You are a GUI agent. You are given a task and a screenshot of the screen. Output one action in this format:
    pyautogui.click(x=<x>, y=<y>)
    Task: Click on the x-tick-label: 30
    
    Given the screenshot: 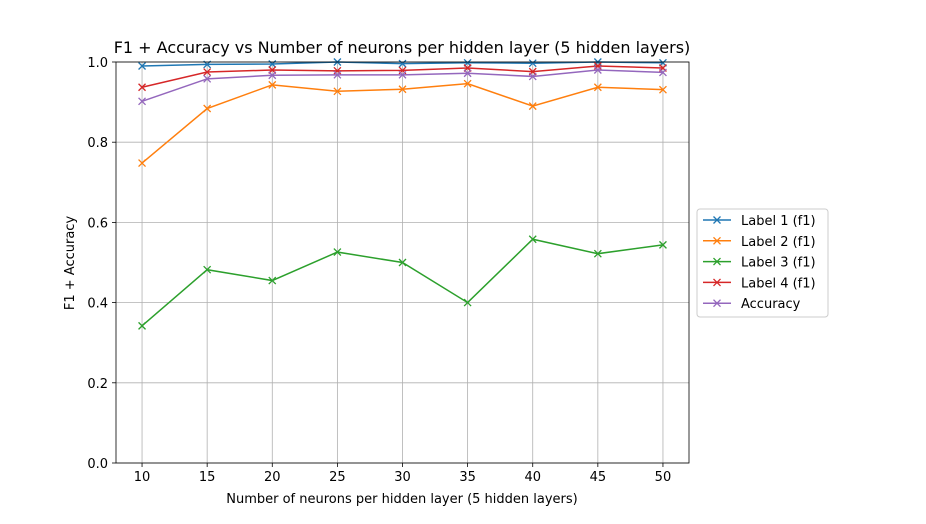 What is the action you would take?
    pyautogui.click(x=402, y=477)
    